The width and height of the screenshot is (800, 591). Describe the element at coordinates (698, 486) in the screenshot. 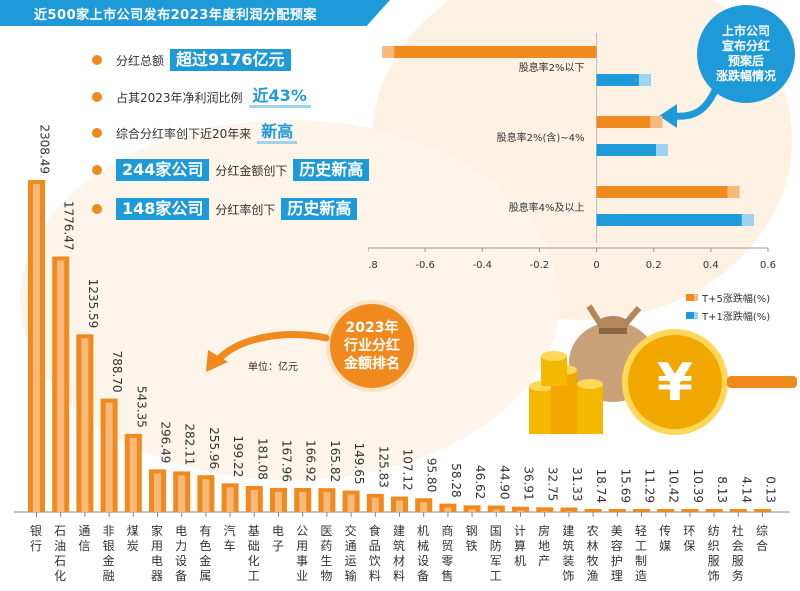

I see `data-label: 10.39` at that location.